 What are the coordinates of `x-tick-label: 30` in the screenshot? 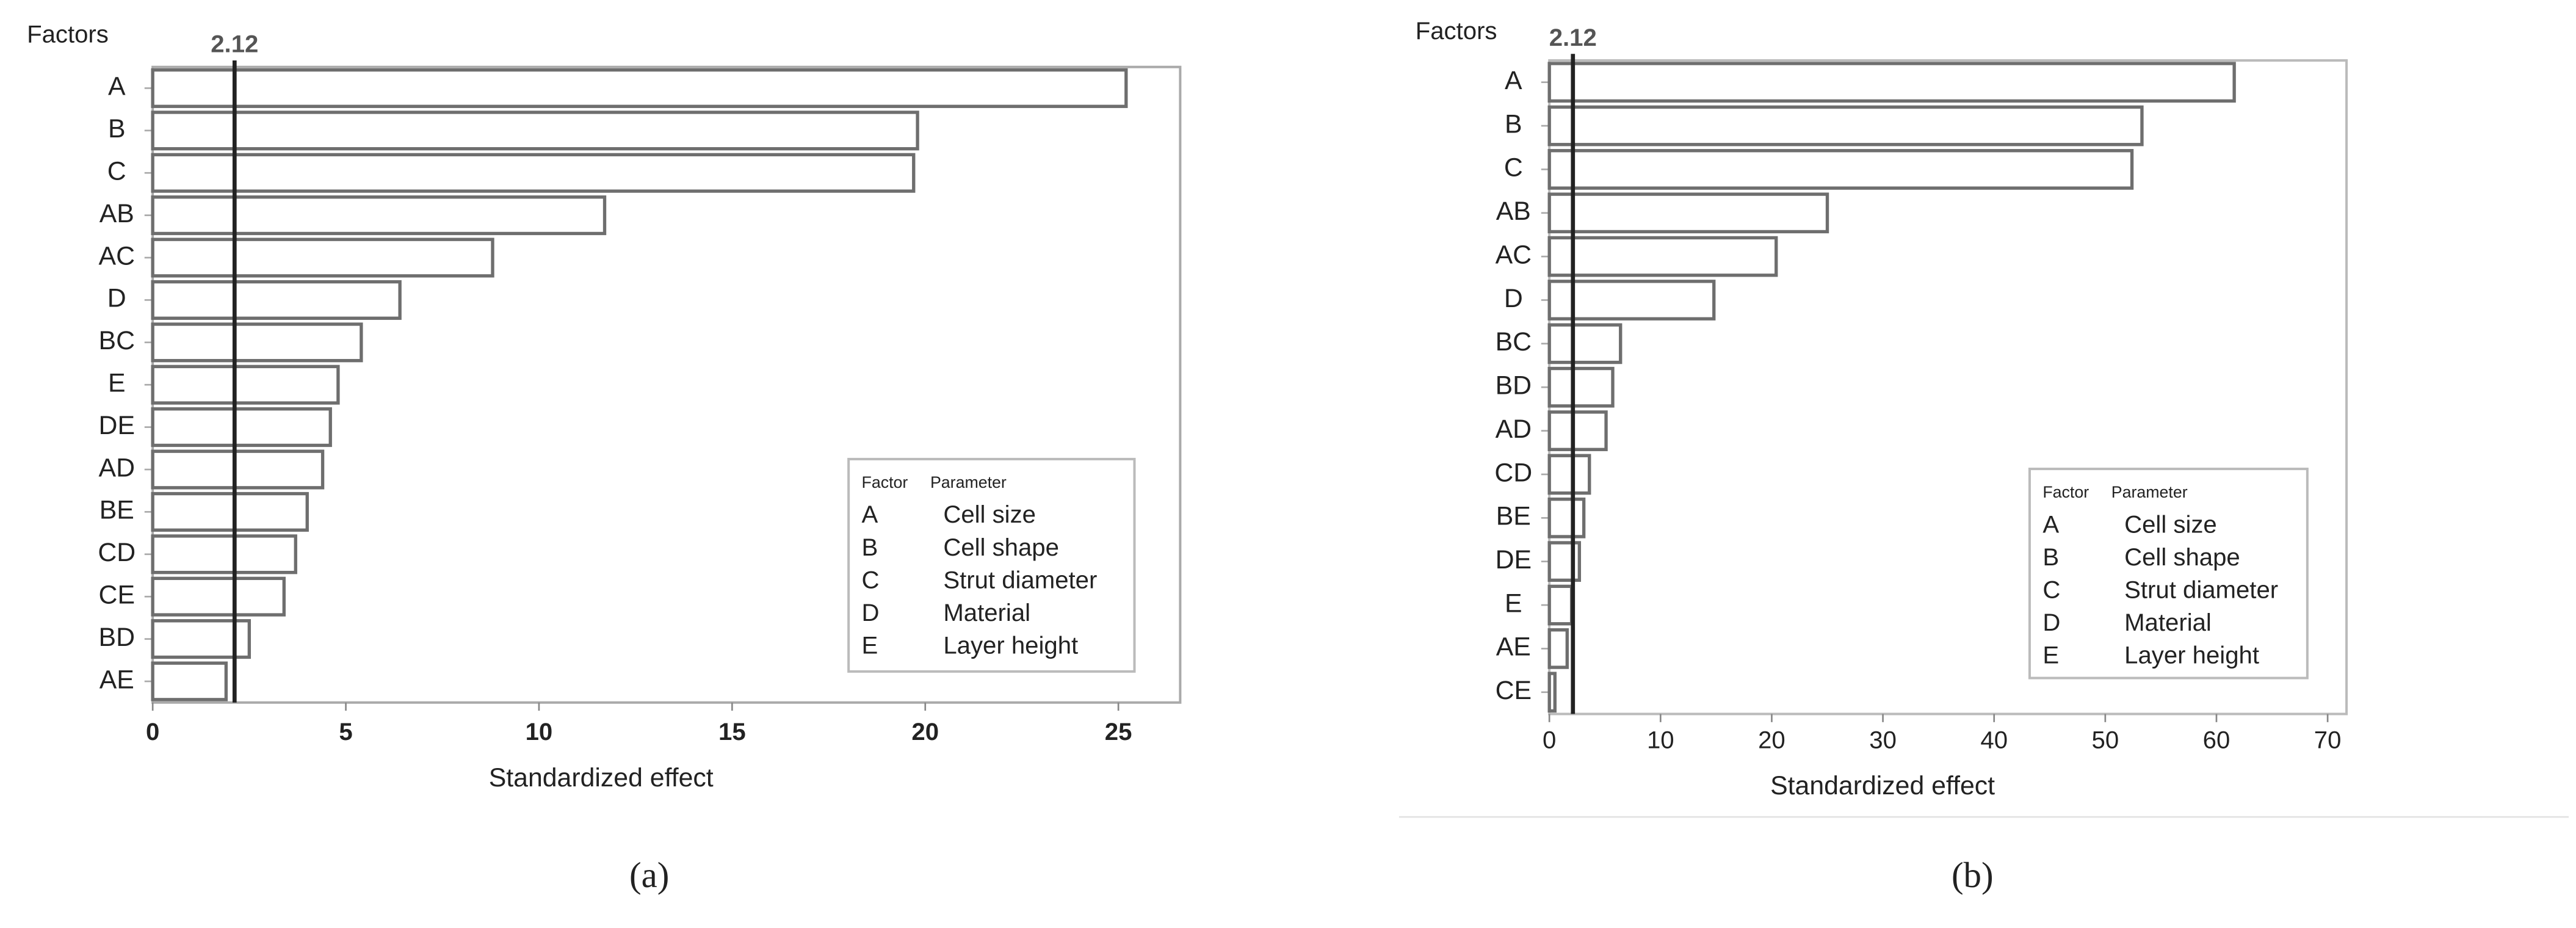 It's located at (1883, 740).